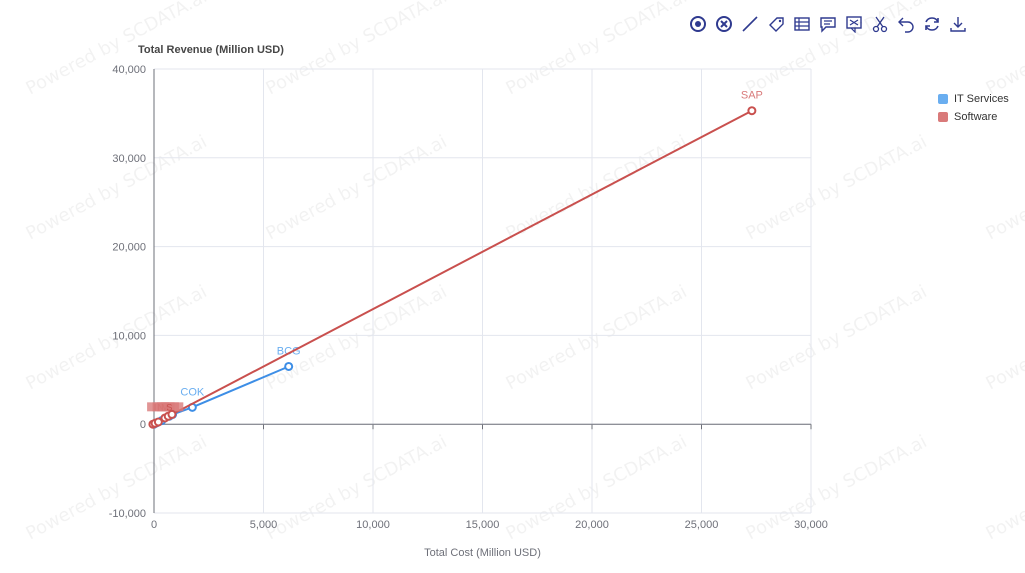  What do you see at coordinates (750, 24) in the screenshot?
I see `line-tool-icon` at bounding box center [750, 24].